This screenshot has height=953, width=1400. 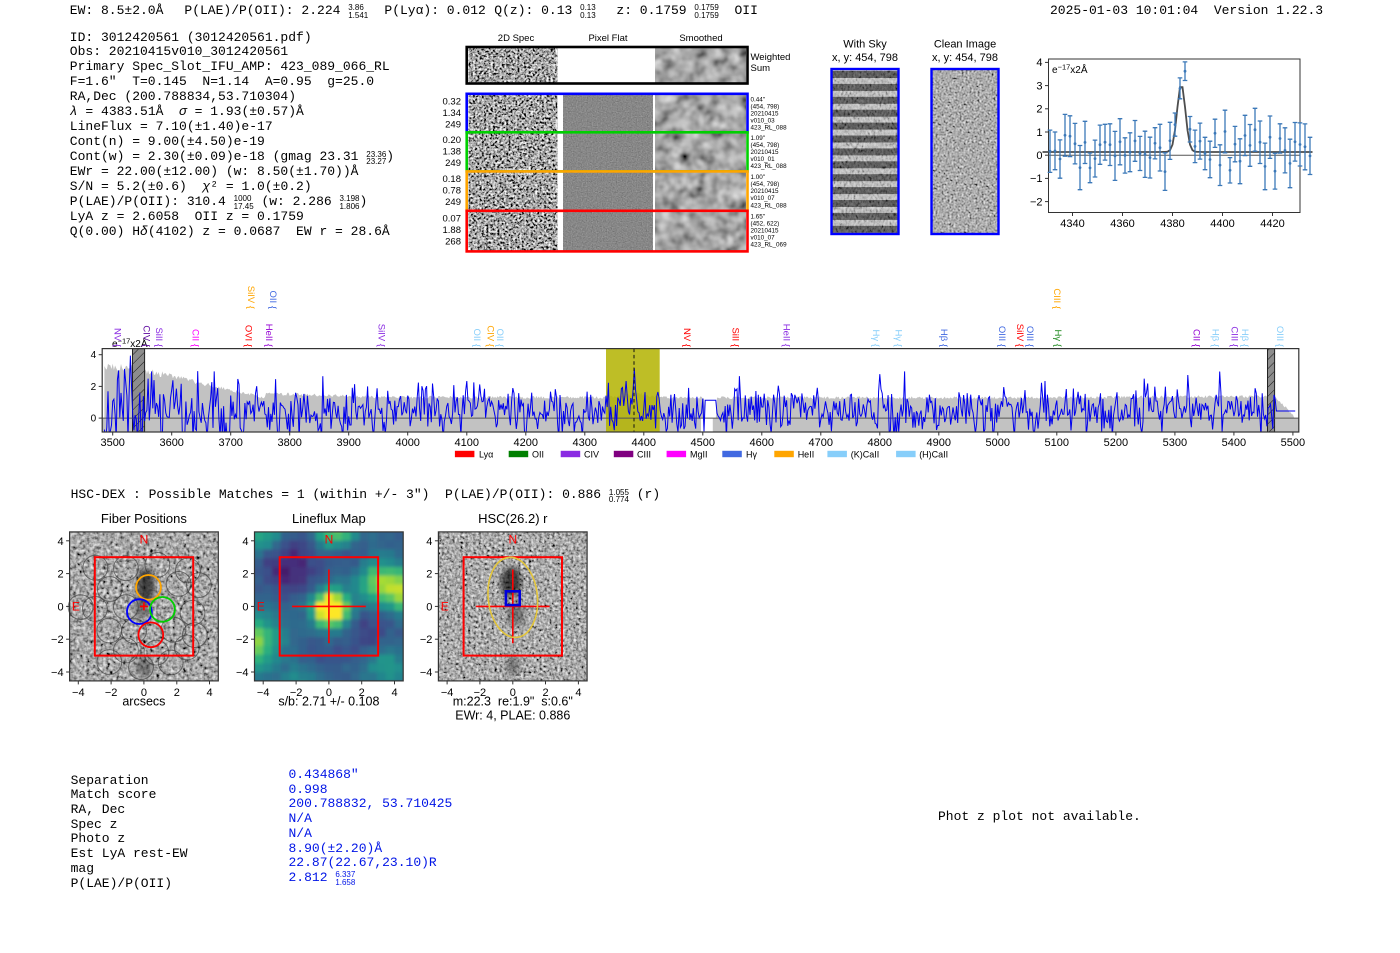 What do you see at coordinates (965, 45) in the screenshot?
I see `svg-text: Clean Image` at bounding box center [965, 45].